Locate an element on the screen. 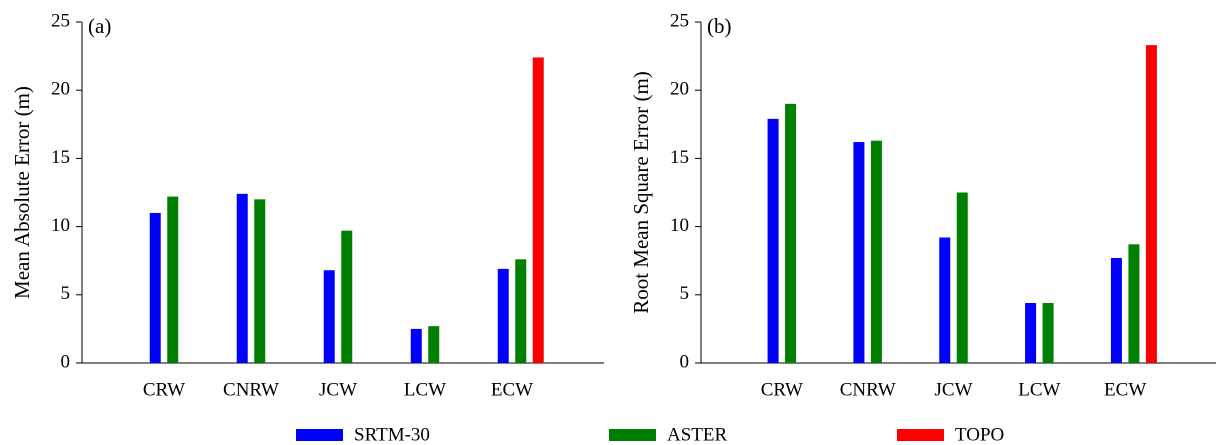  legend-label: ASTER is located at coordinates (697, 434).